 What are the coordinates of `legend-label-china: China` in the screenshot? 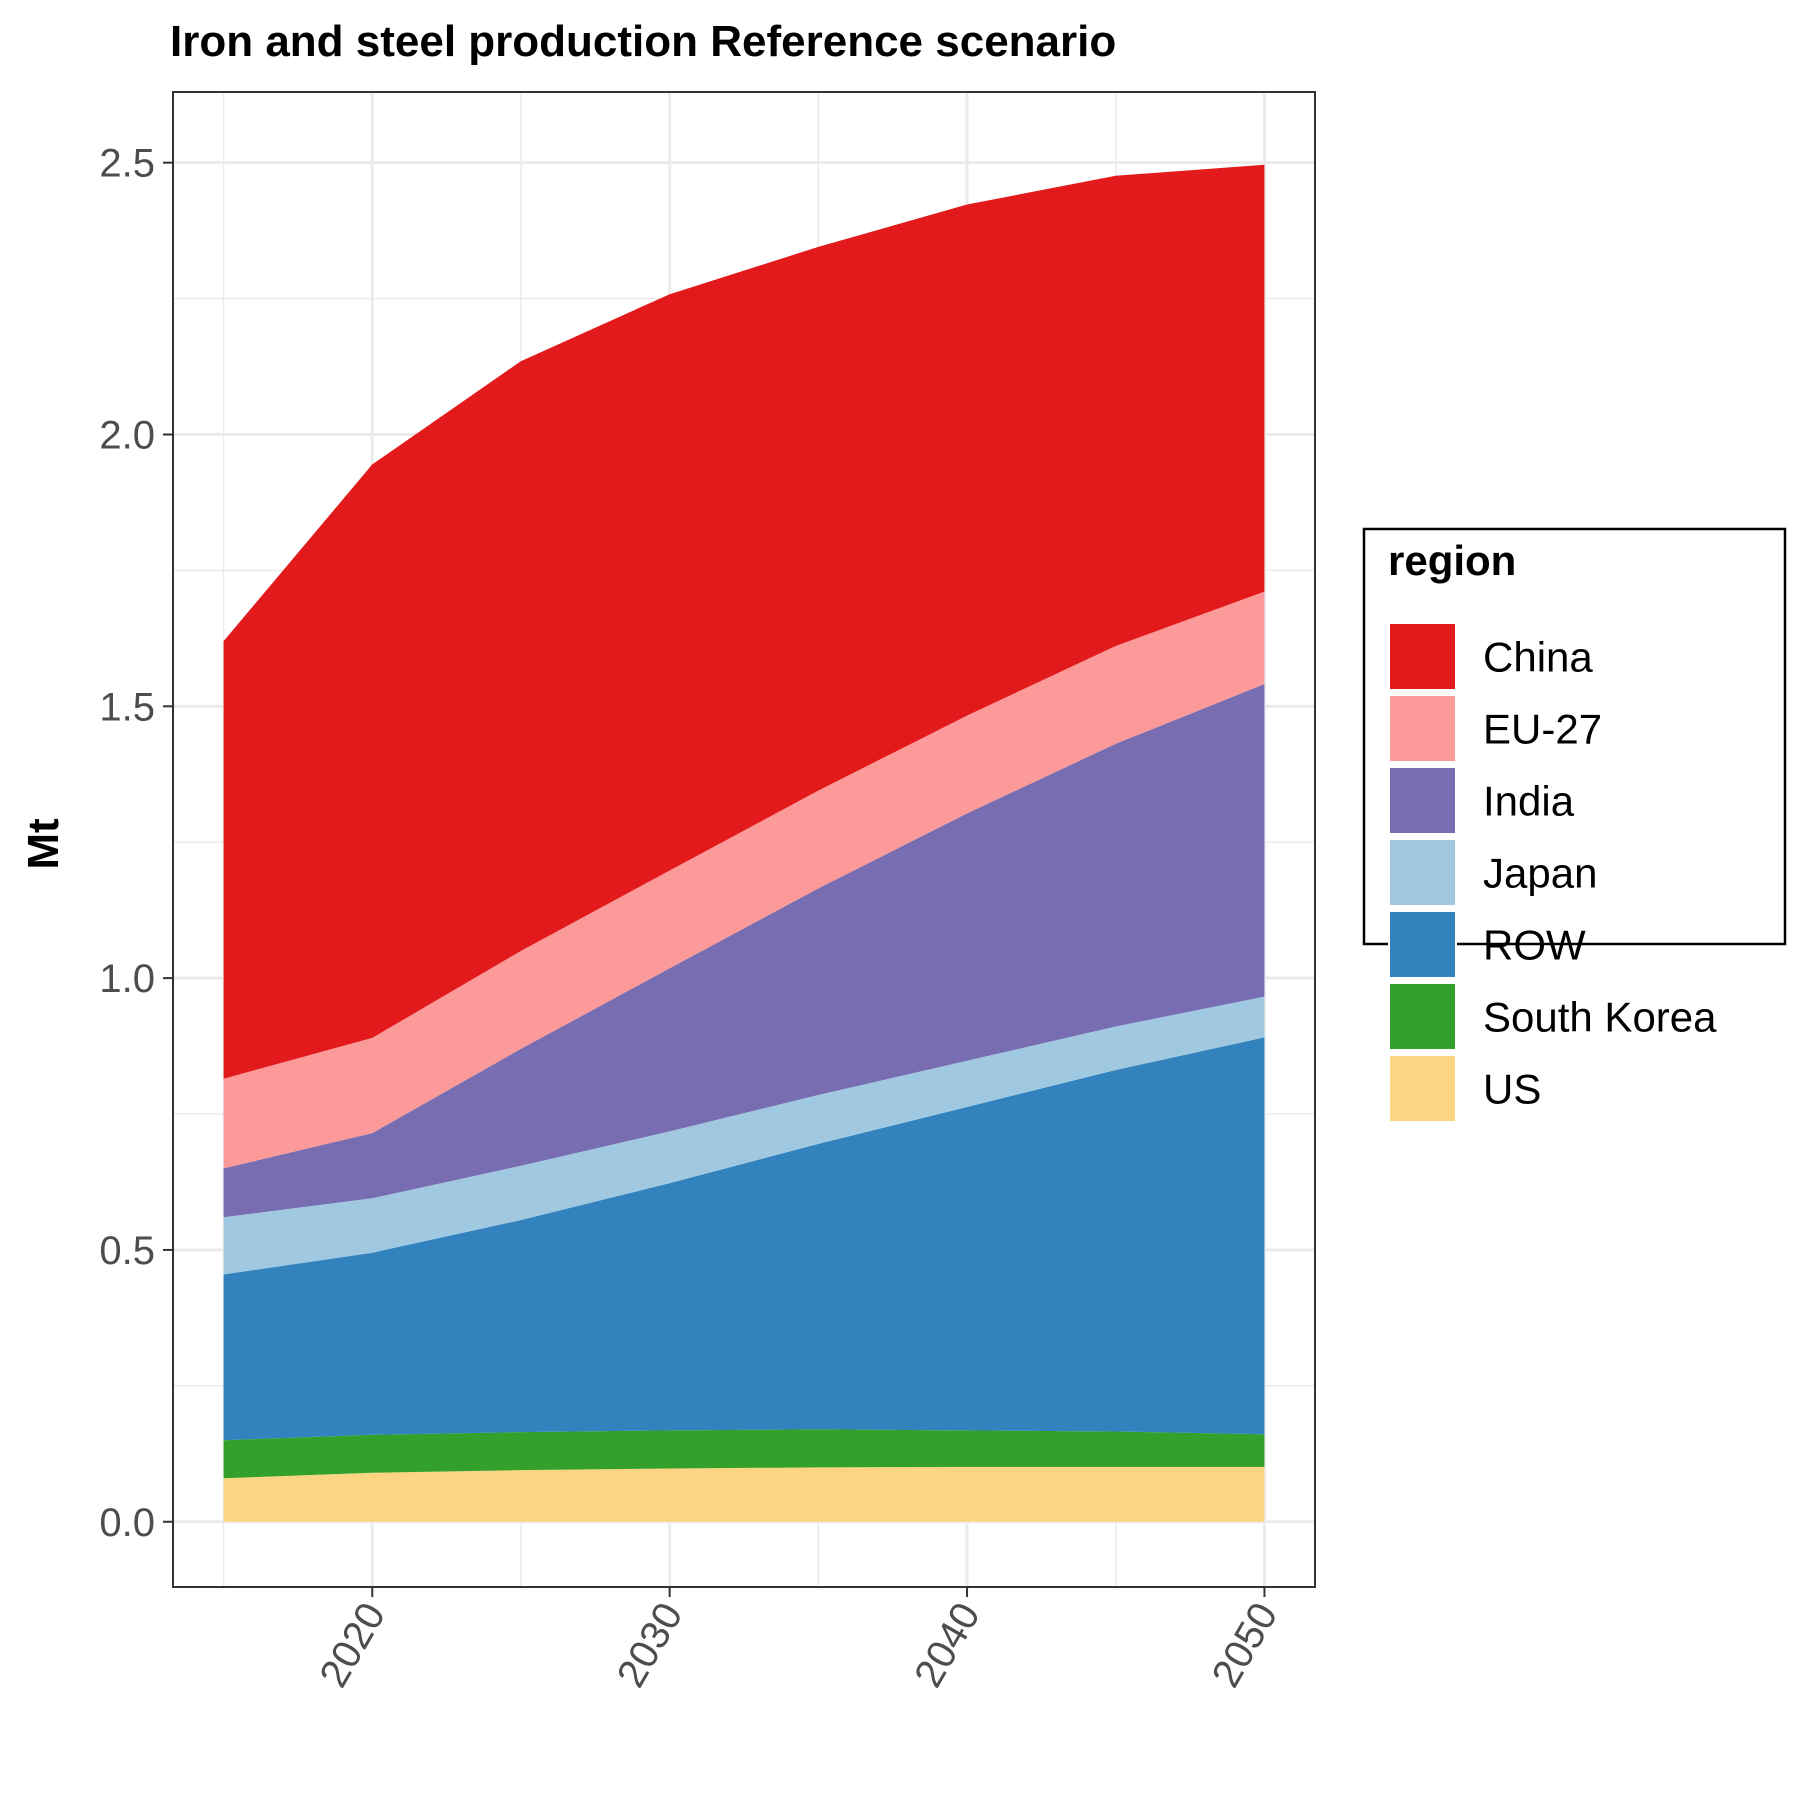 It's located at (1538, 657).